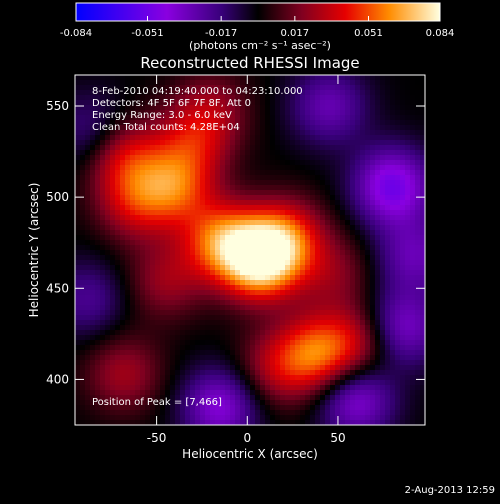 This screenshot has height=504, width=500. I want to click on colorbar-tick-label: -0.051, so click(147, 33).